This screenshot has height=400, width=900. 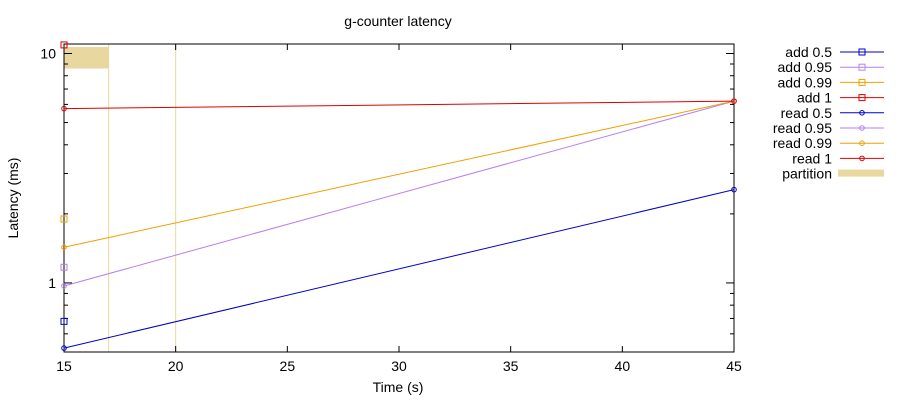 I want to click on legend-label: read 1, so click(x=812, y=158).